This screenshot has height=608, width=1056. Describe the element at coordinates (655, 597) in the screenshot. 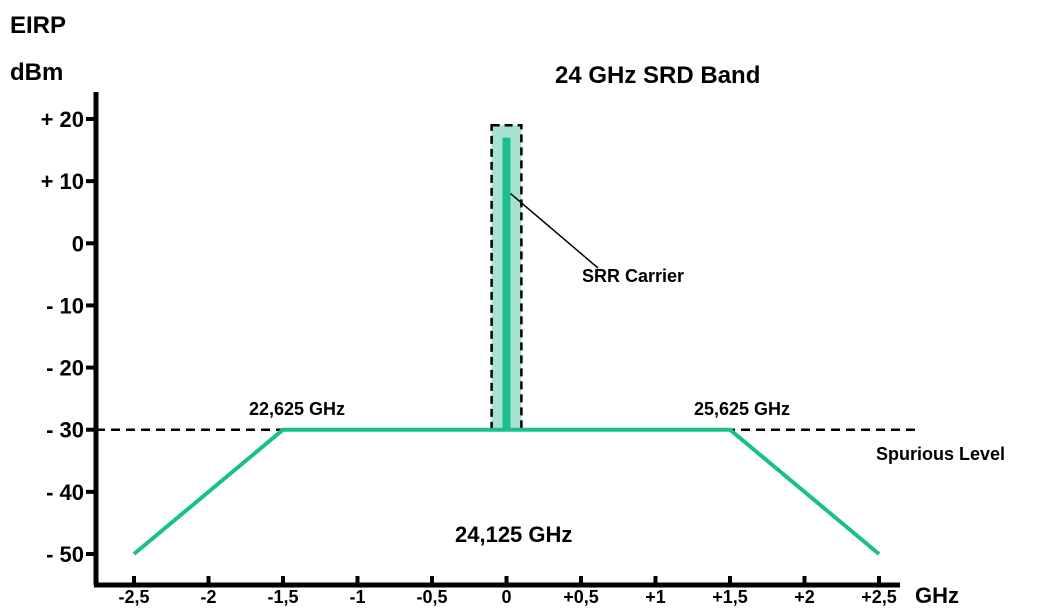

I see `x-tick-label: +1` at that location.